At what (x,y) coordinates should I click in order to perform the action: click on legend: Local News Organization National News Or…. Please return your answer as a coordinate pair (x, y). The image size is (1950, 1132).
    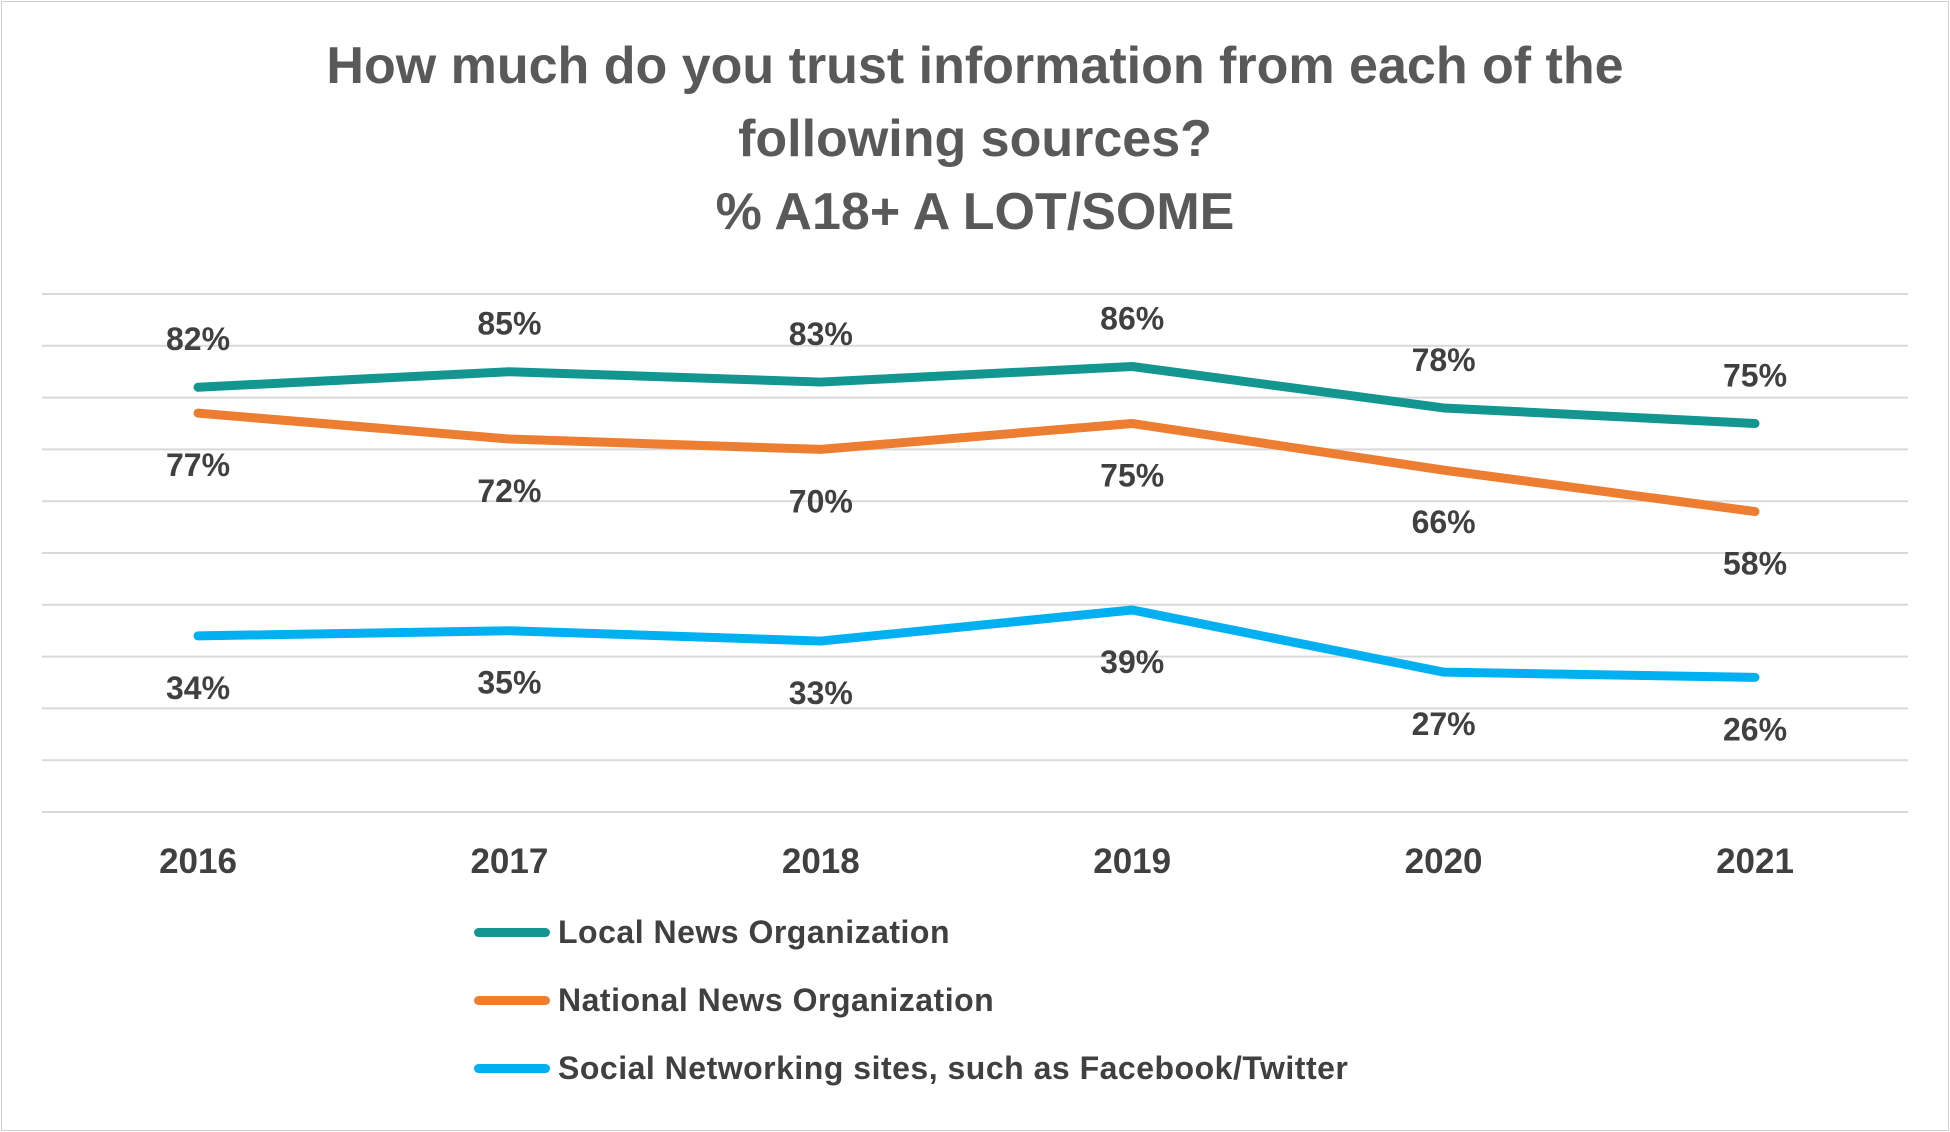
    Looking at the image, I should click on (911, 1014).